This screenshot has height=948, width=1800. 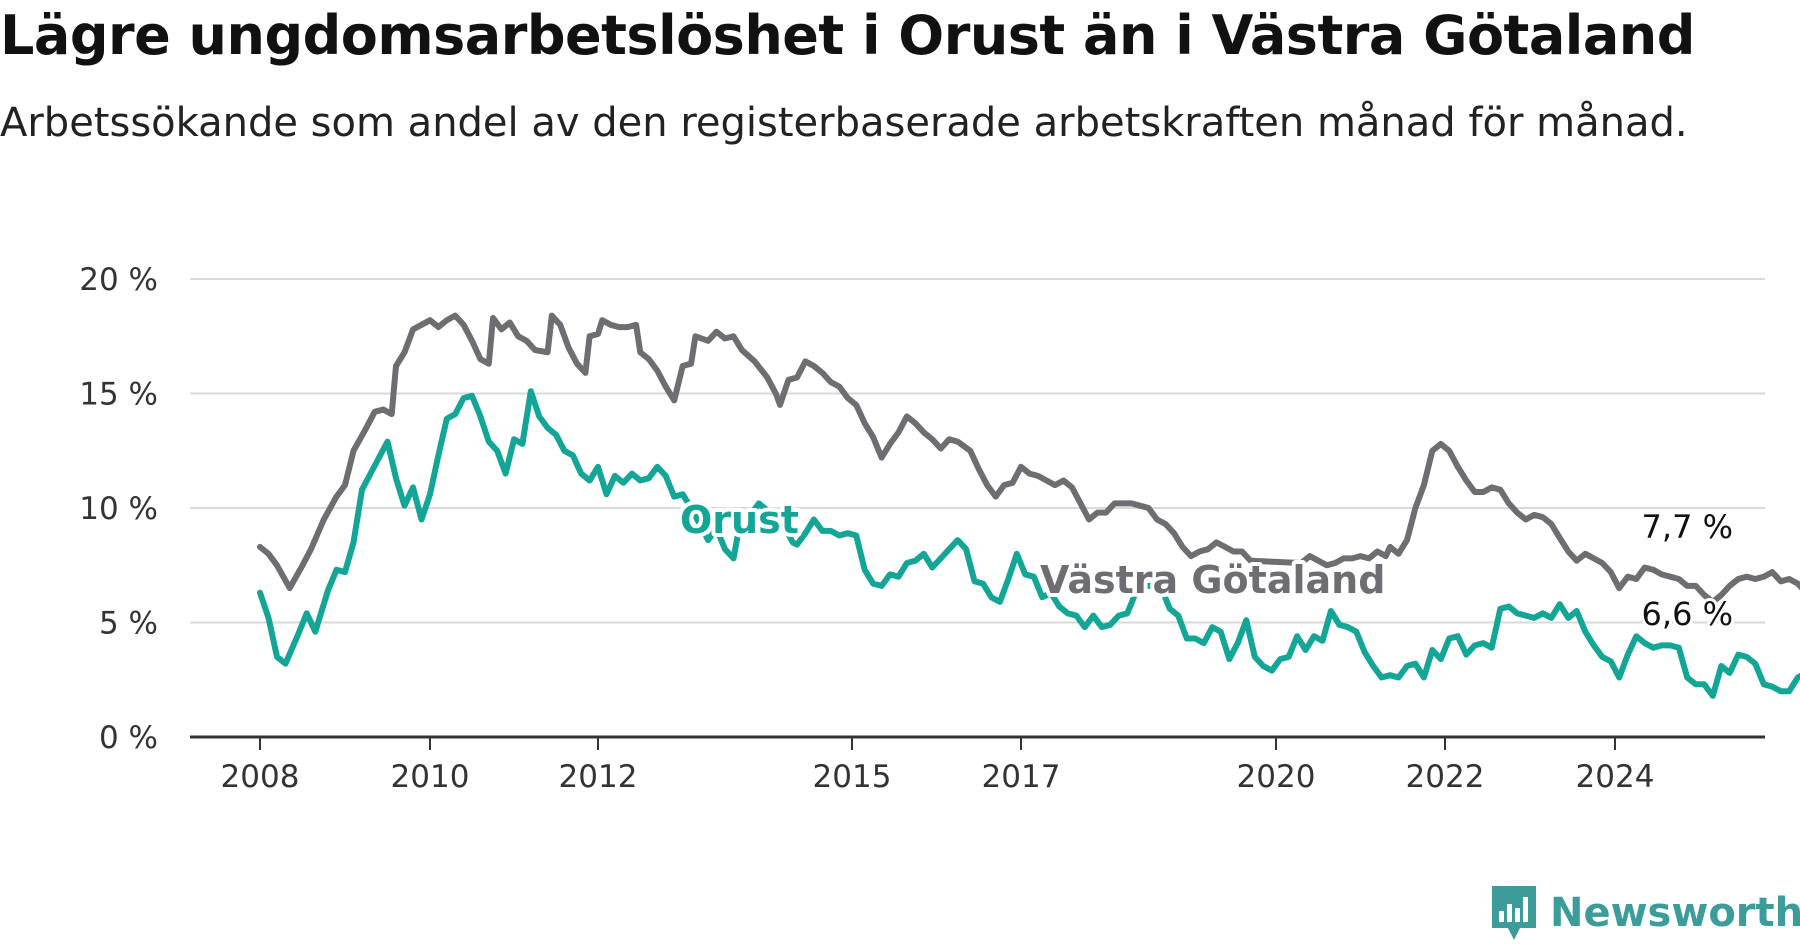 What do you see at coordinates (1675, 913) in the screenshot?
I see `brand-name: Newsworthy` at bounding box center [1675, 913].